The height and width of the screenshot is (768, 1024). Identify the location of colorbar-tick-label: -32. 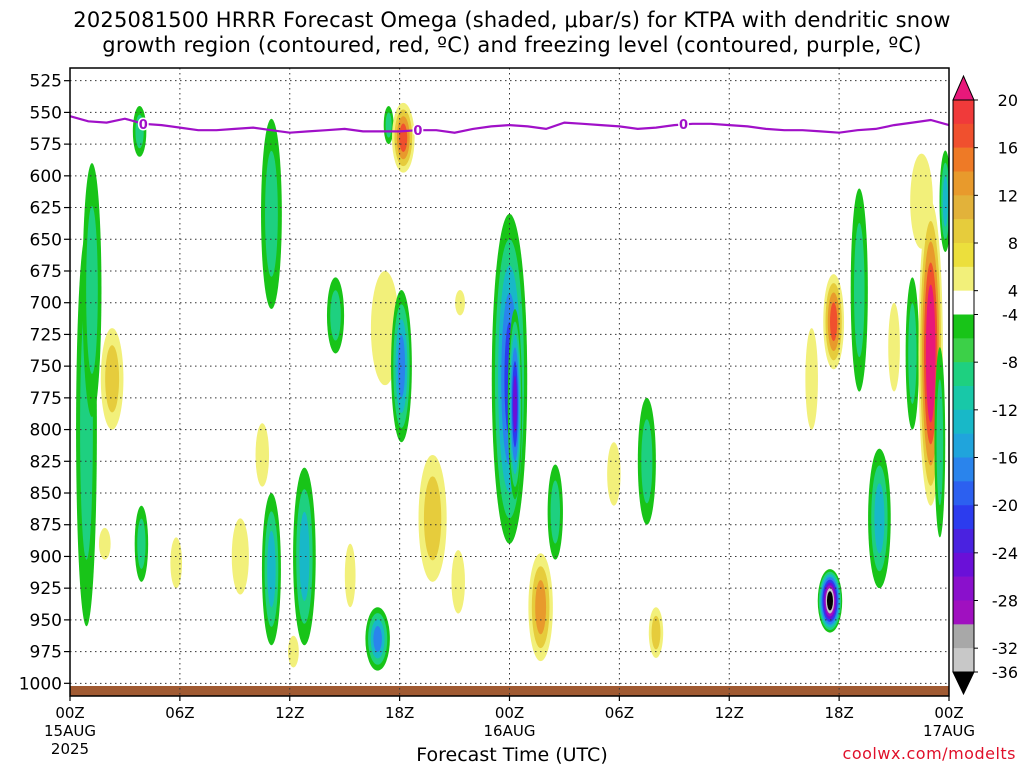
(1005, 648).